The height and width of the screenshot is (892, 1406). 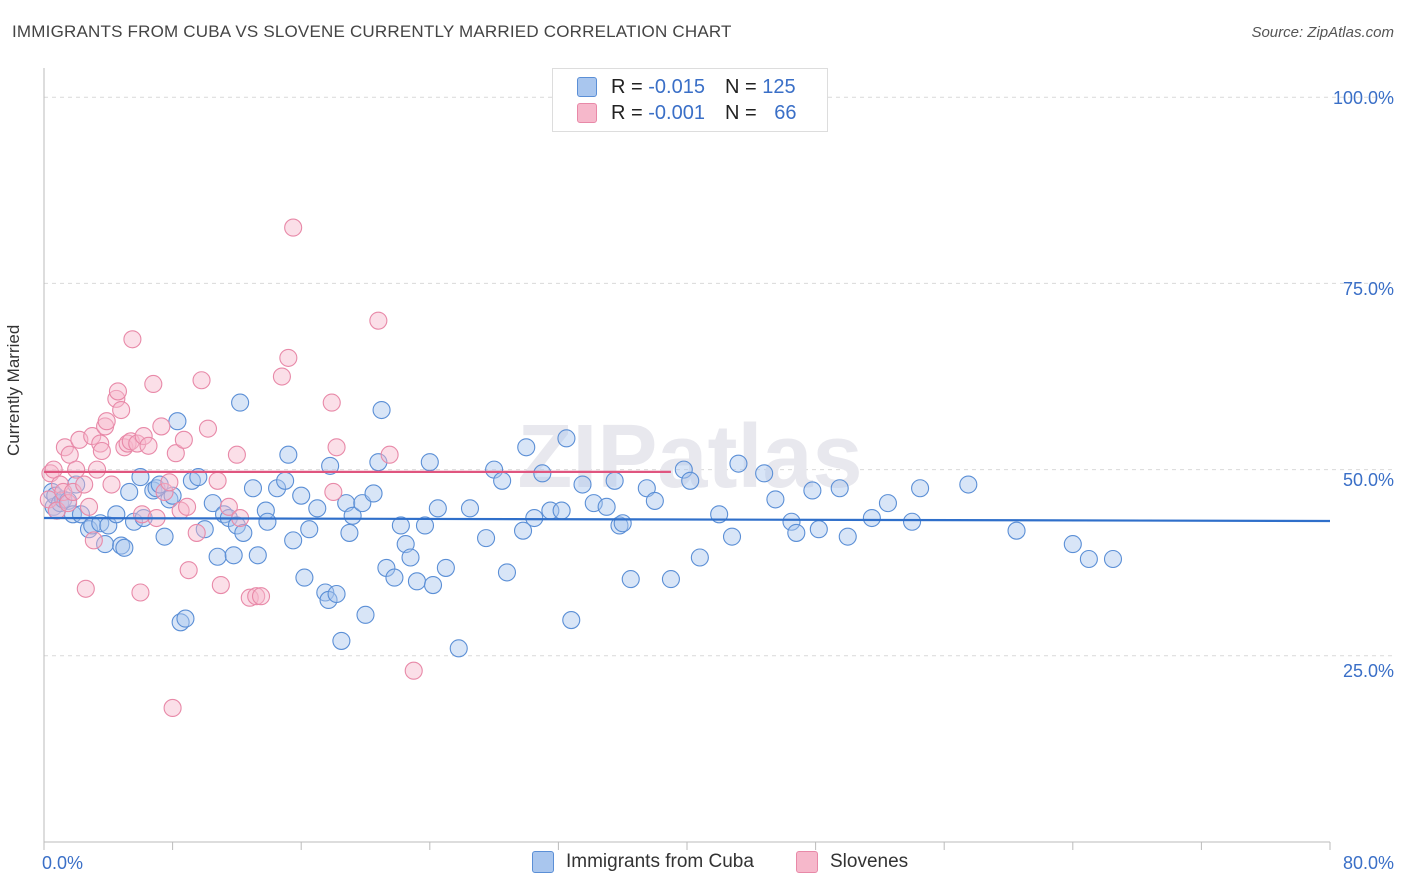 I want to click on n-value: 125, so click(x=779, y=86).